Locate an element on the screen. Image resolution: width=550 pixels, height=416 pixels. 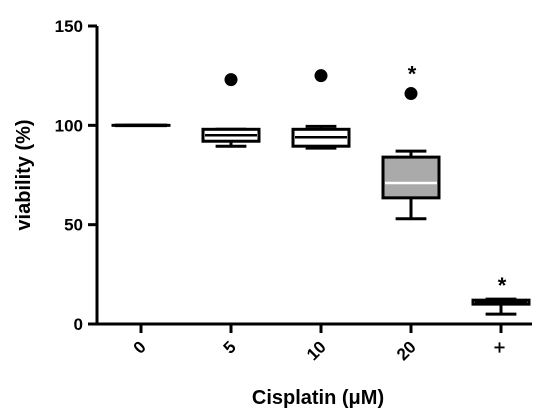
x-tick-label: × is located at coordinates (499, 347).